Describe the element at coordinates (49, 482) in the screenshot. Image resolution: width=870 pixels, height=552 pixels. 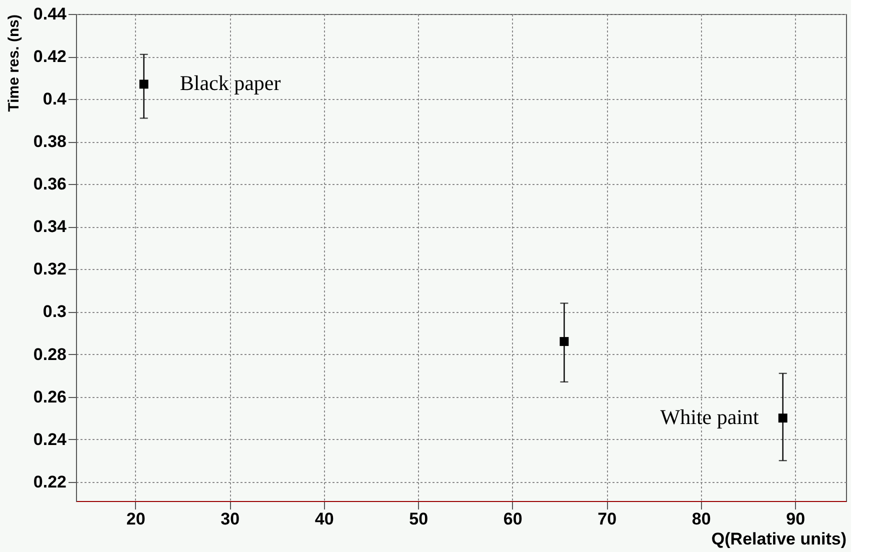
I see `y-tick-label: 0.22` at that location.